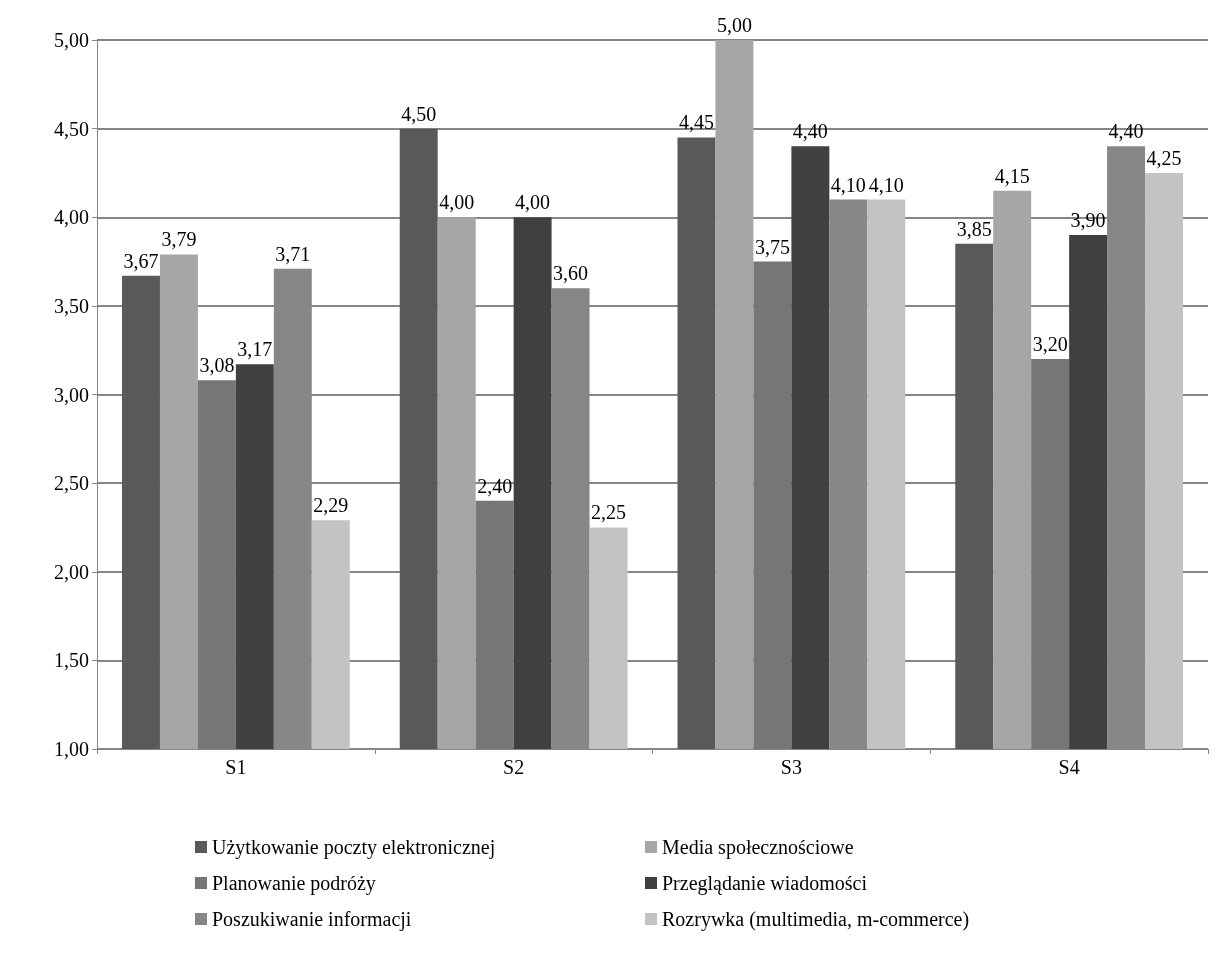  I want to click on data-label: 4,50, so click(419, 113).